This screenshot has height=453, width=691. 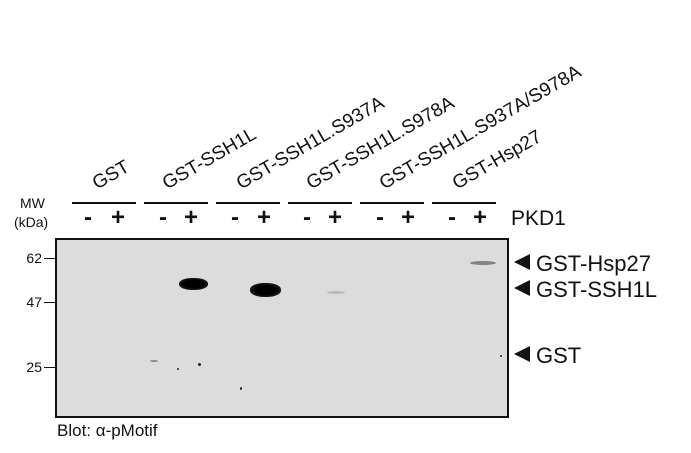 I want to click on label-gst-text: GST, so click(x=559, y=355).